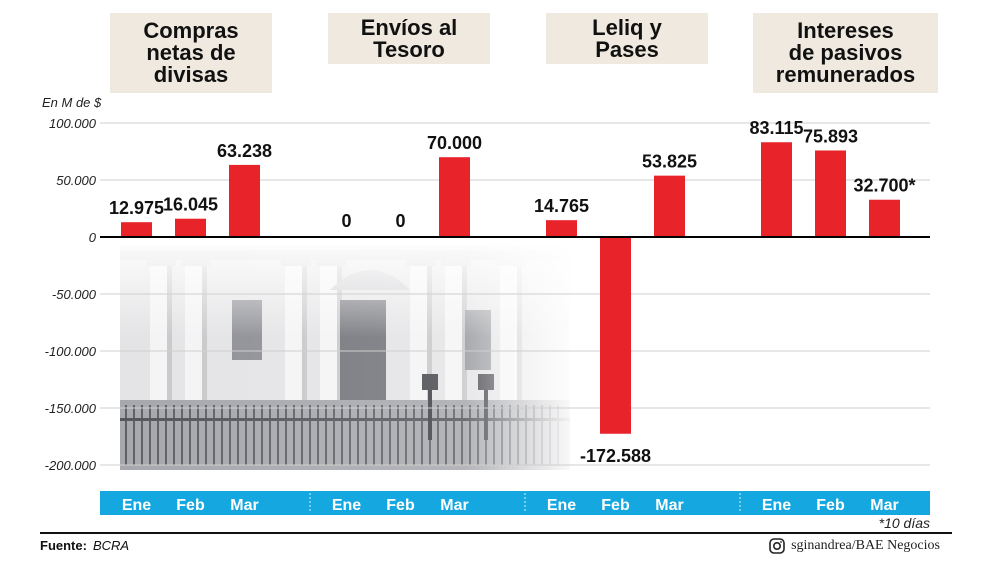 Image resolution: width=992 pixels, height=563 pixels. I want to click on data-label: 70.000, so click(454, 143).